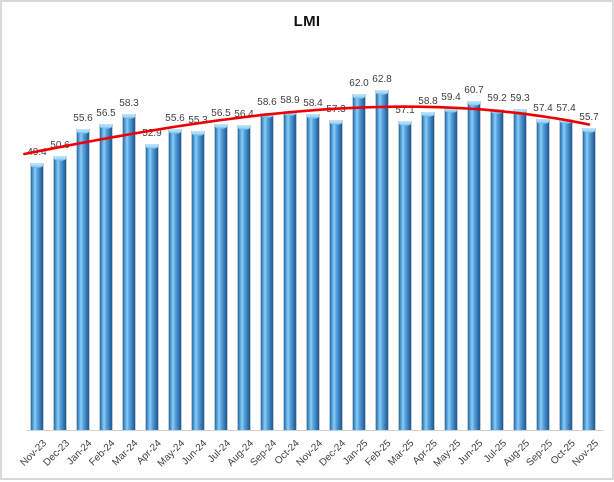 The height and width of the screenshot is (482, 614). Describe the element at coordinates (336, 109) in the screenshot. I see `value-label: 57.3` at that location.